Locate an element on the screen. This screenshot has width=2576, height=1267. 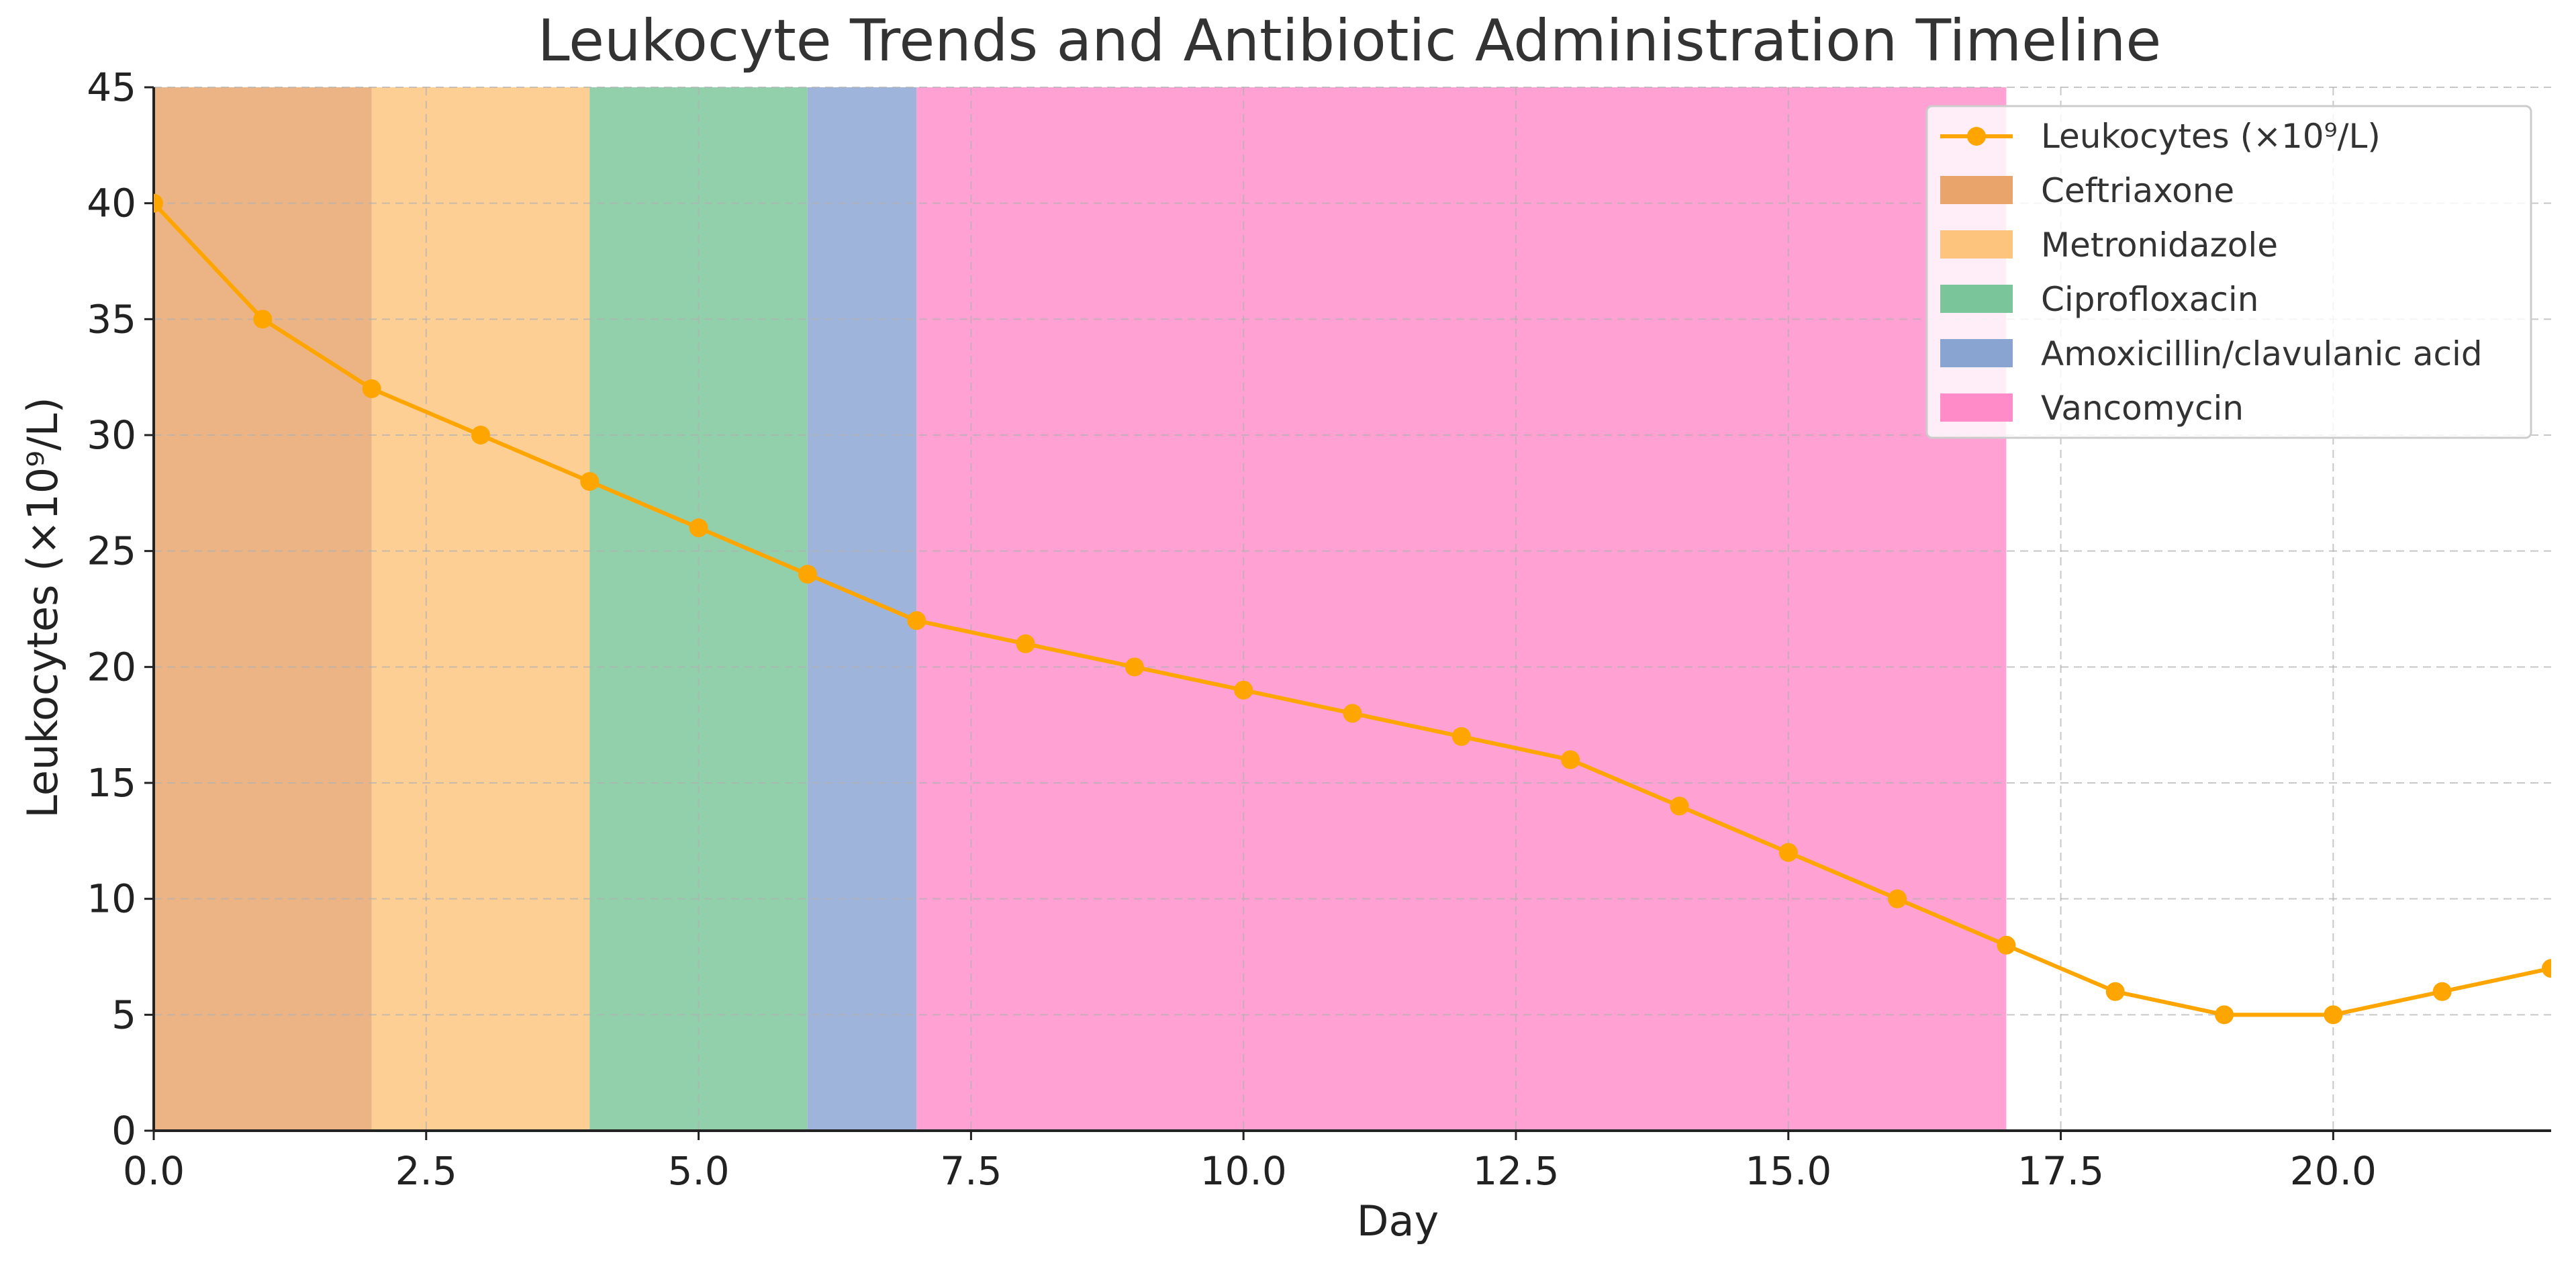
x-tick-label: 2.5 is located at coordinates (426, 1171).